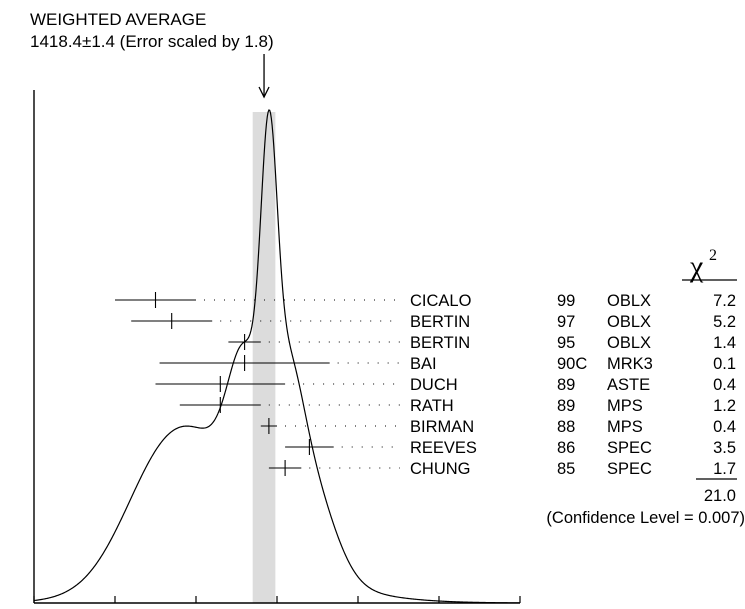 The width and height of the screenshot is (745, 609). Describe the element at coordinates (566, 301) in the screenshot. I see `year-label: 99` at that location.